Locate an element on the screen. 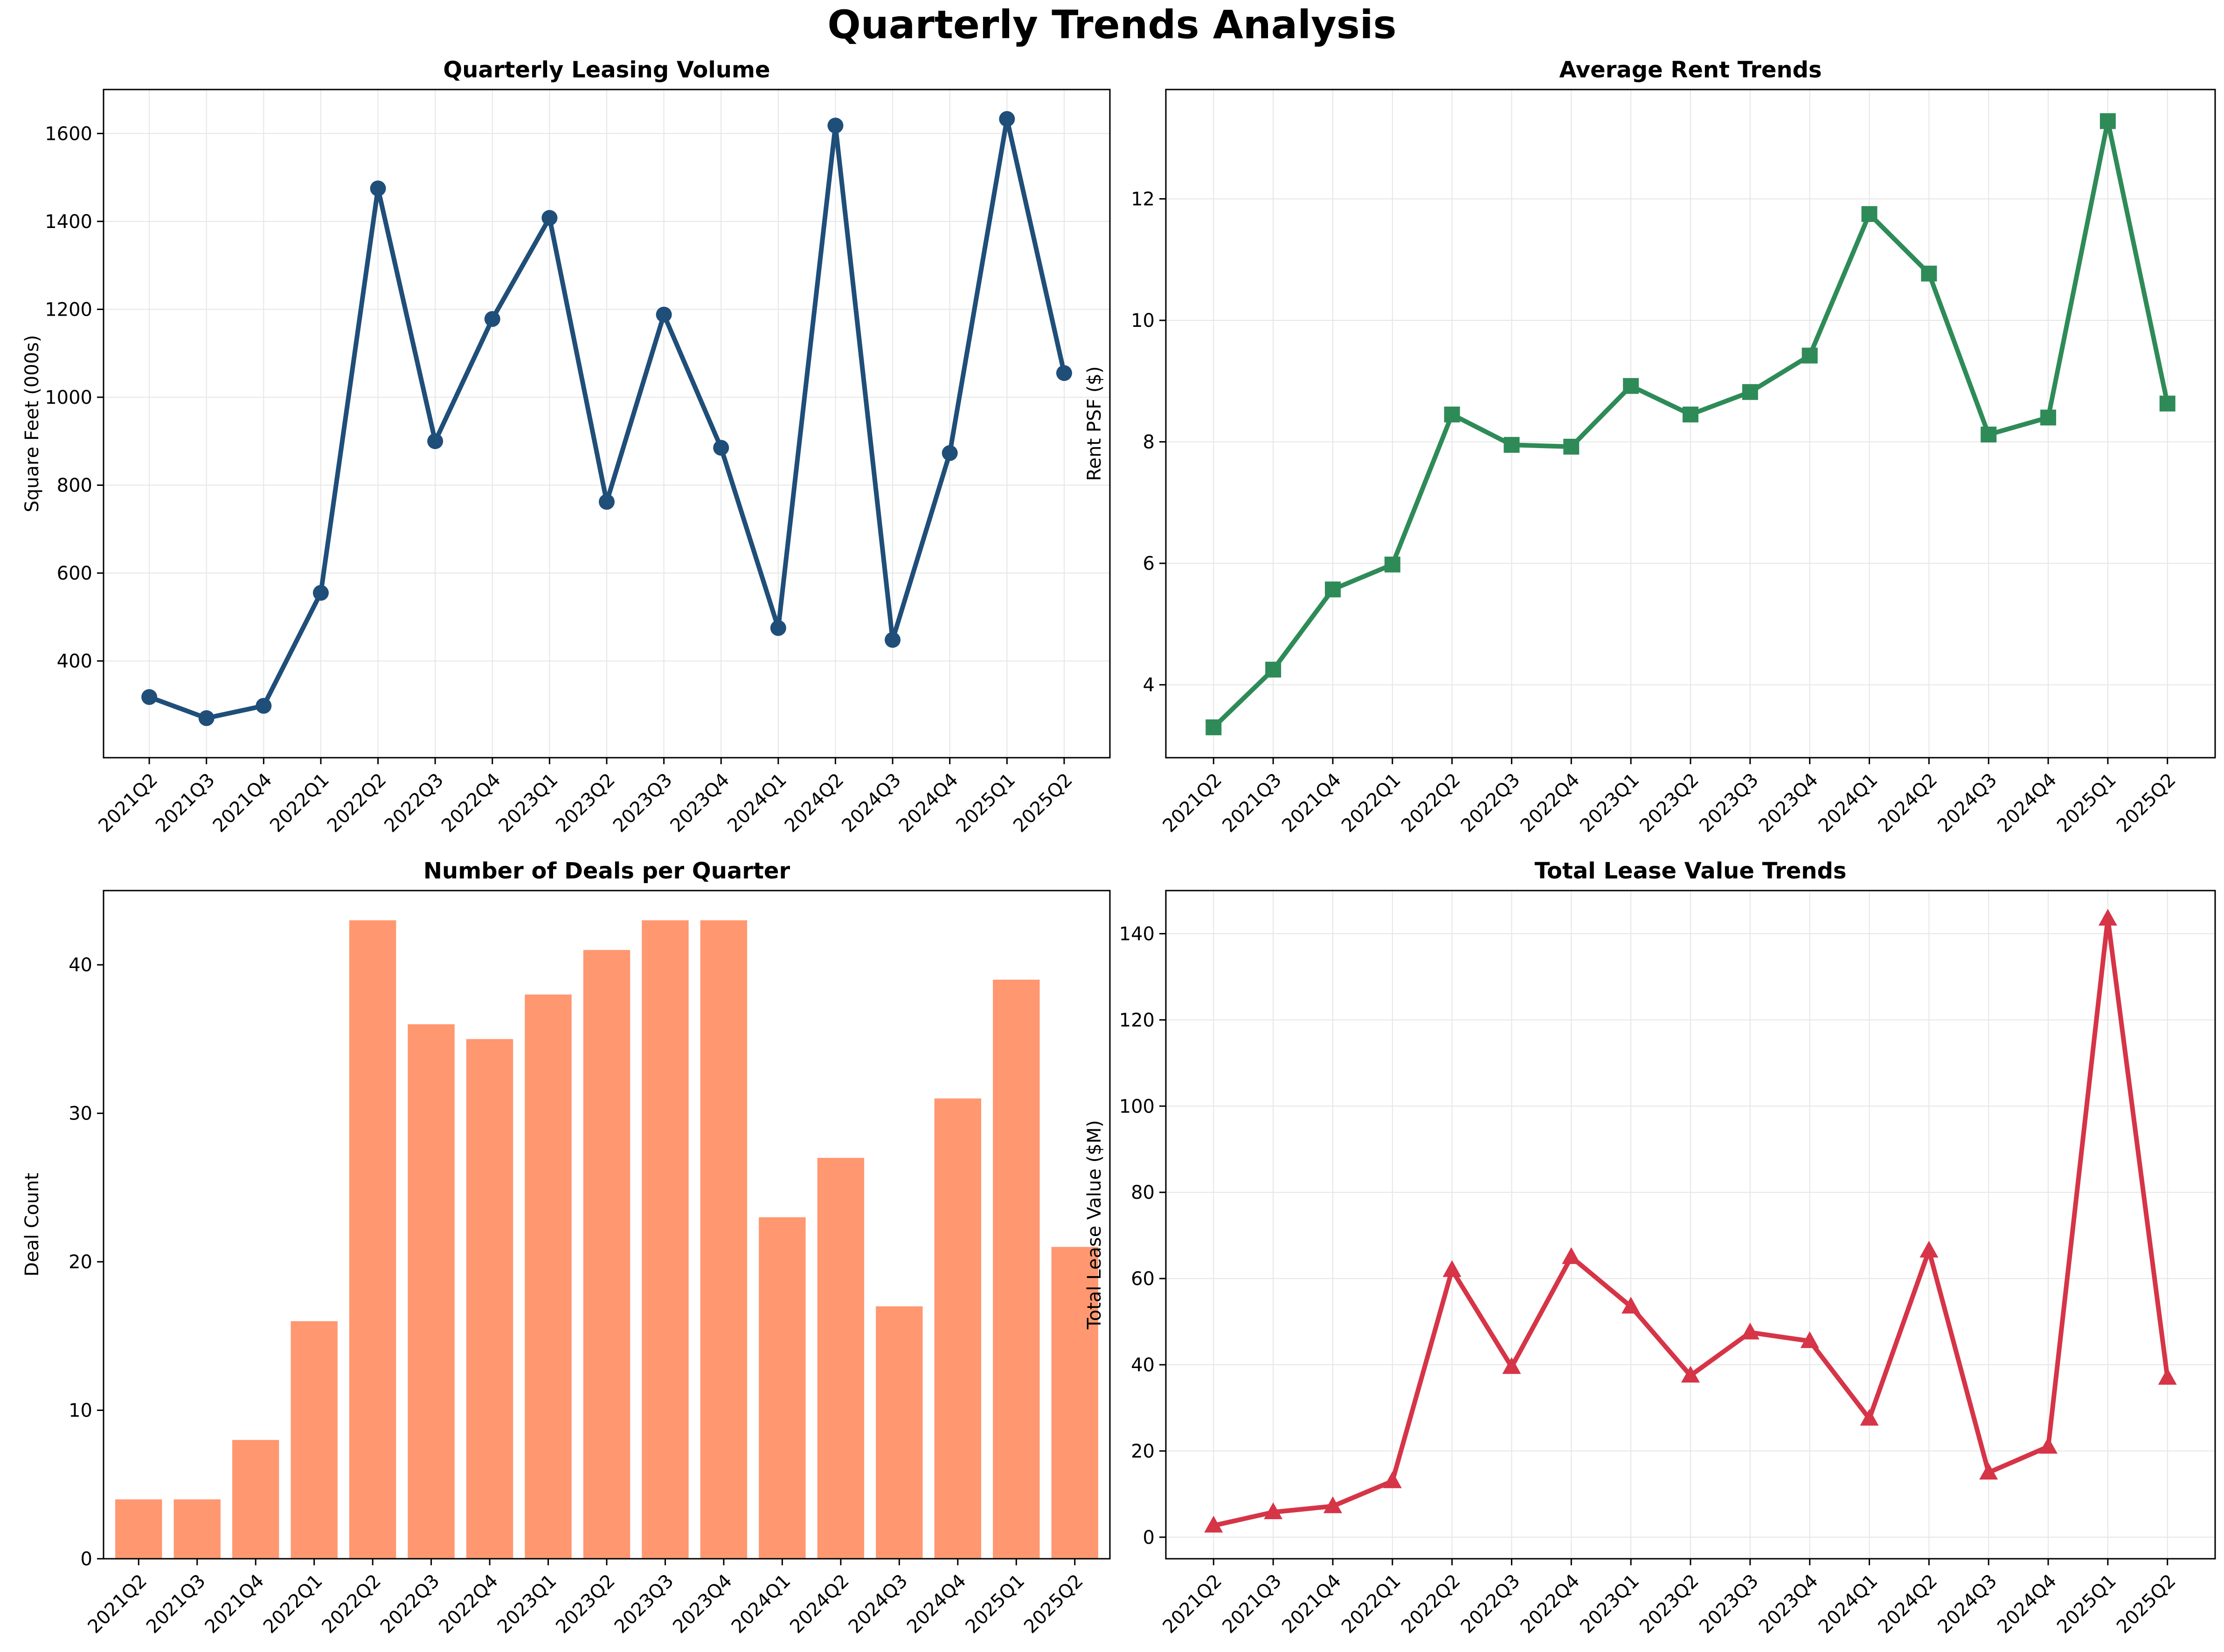 The image size is (2224, 1652). y-tick-label: 0 is located at coordinates (1149, 1537).